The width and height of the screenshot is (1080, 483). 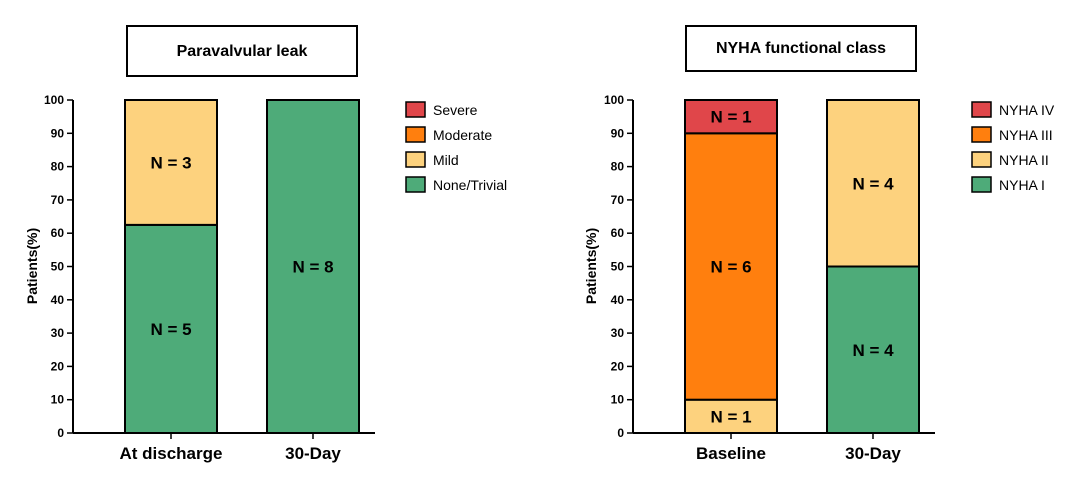 I want to click on legend-label: NYHA II, so click(x=1024, y=160).